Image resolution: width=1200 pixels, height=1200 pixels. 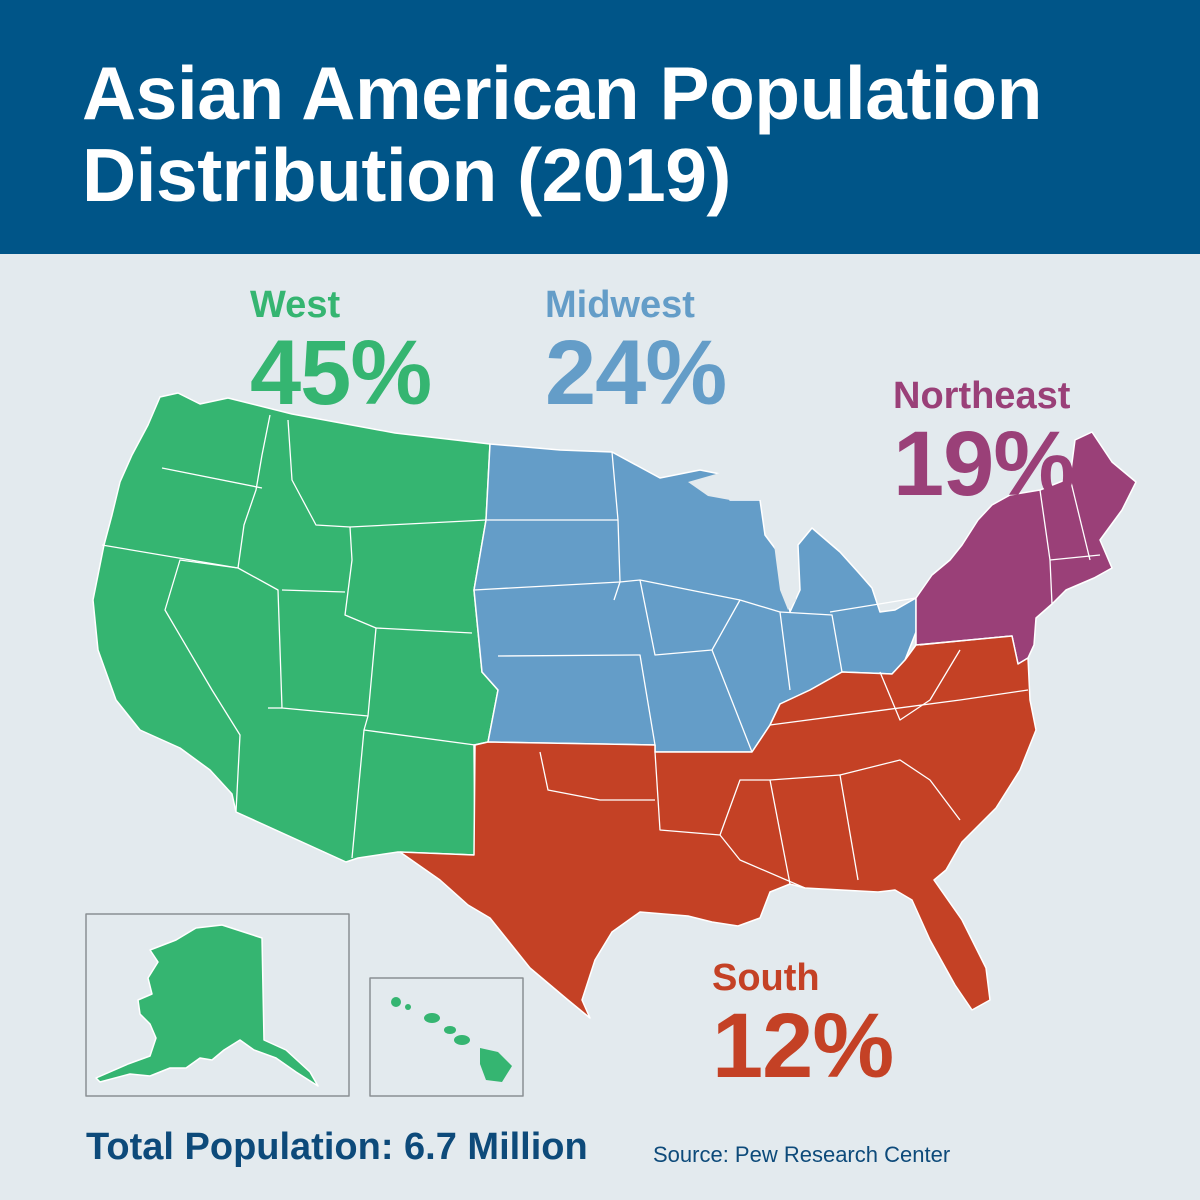 What do you see at coordinates (984, 464) in the screenshot?
I see `region-percent: 19%` at bounding box center [984, 464].